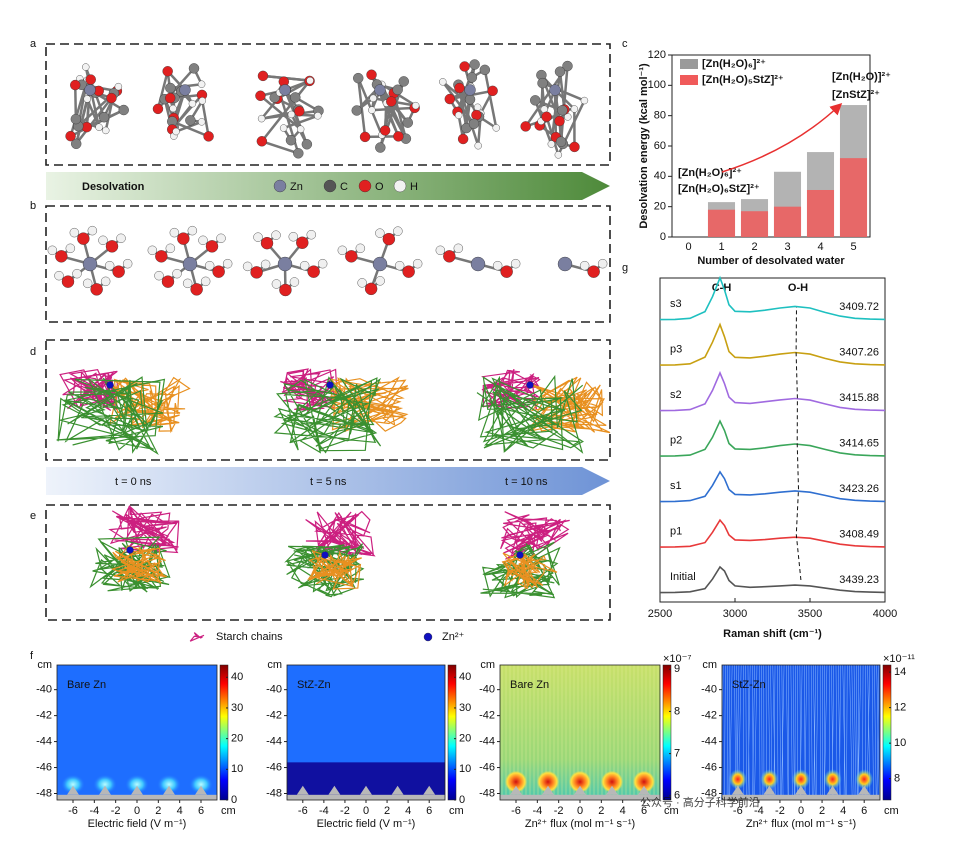  I want to click on panel-label: e, so click(33, 516).